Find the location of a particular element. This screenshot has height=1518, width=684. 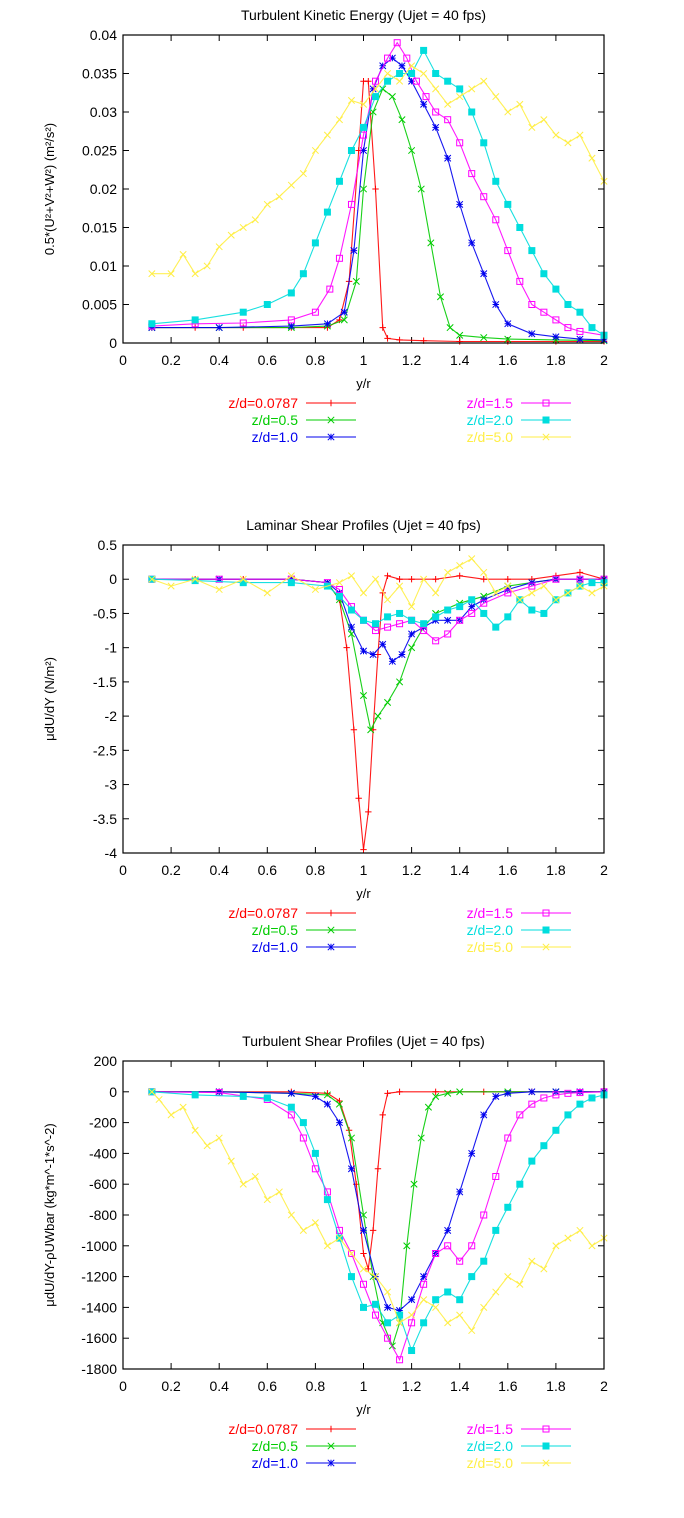

x-tick-label: 1.6 is located at coordinates (508, 360).